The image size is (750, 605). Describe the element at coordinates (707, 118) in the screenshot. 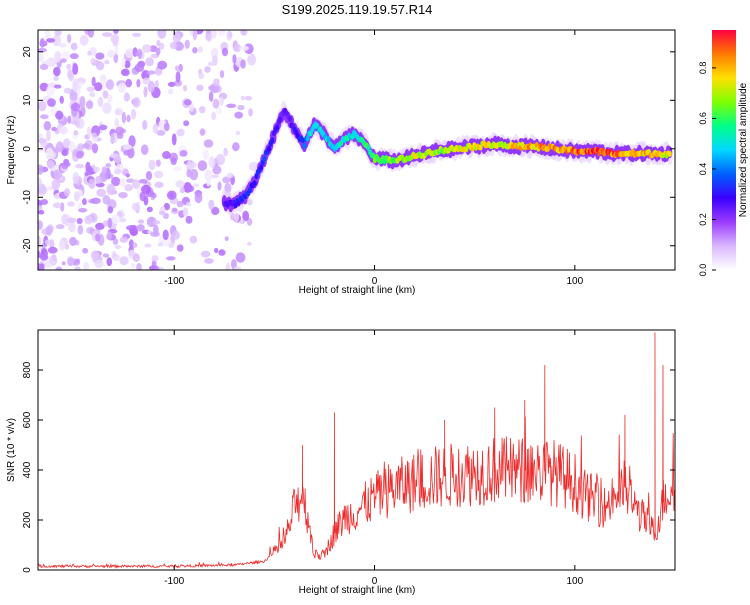

I see `colorbar-tick: 0.6` at that location.